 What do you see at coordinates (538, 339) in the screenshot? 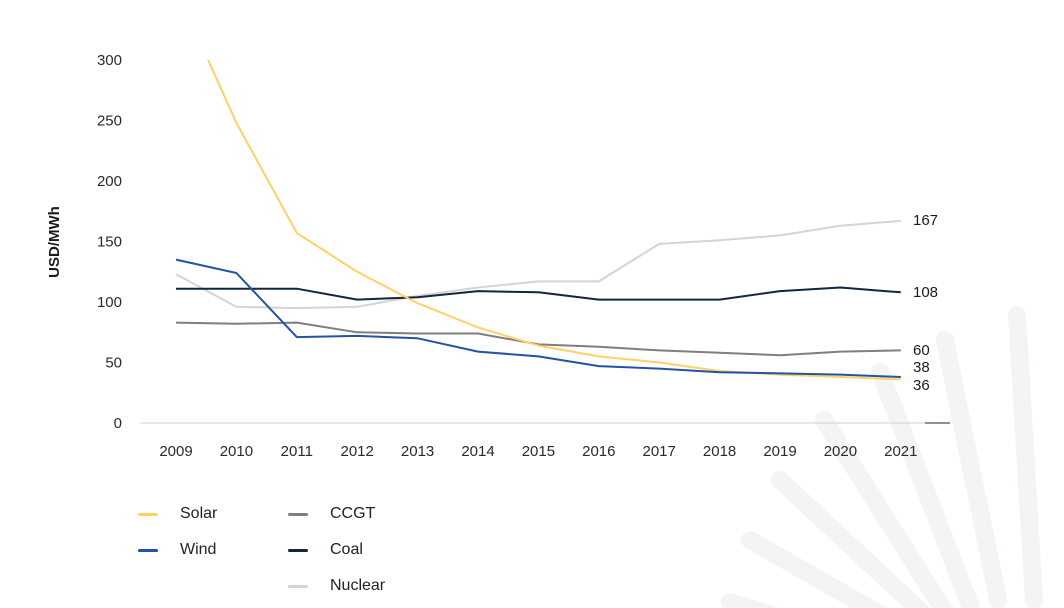
I see `series-line-ccgt` at bounding box center [538, 339].